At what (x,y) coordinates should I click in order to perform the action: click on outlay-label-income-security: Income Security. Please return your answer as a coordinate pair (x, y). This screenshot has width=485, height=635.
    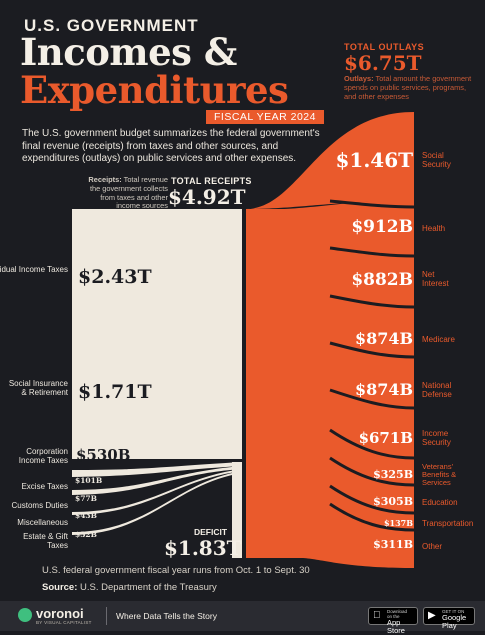
    Looking at the image, I should click on (436, 438).